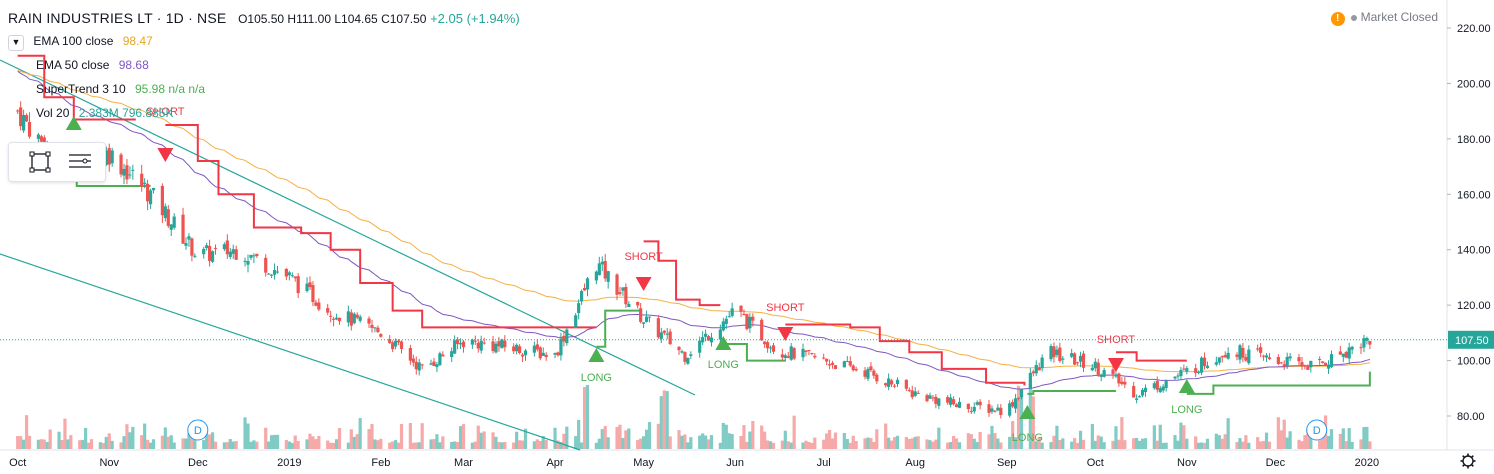 The image size is (1494, 474). I want to click on rectangle-tool-icon, so click(40, 162).